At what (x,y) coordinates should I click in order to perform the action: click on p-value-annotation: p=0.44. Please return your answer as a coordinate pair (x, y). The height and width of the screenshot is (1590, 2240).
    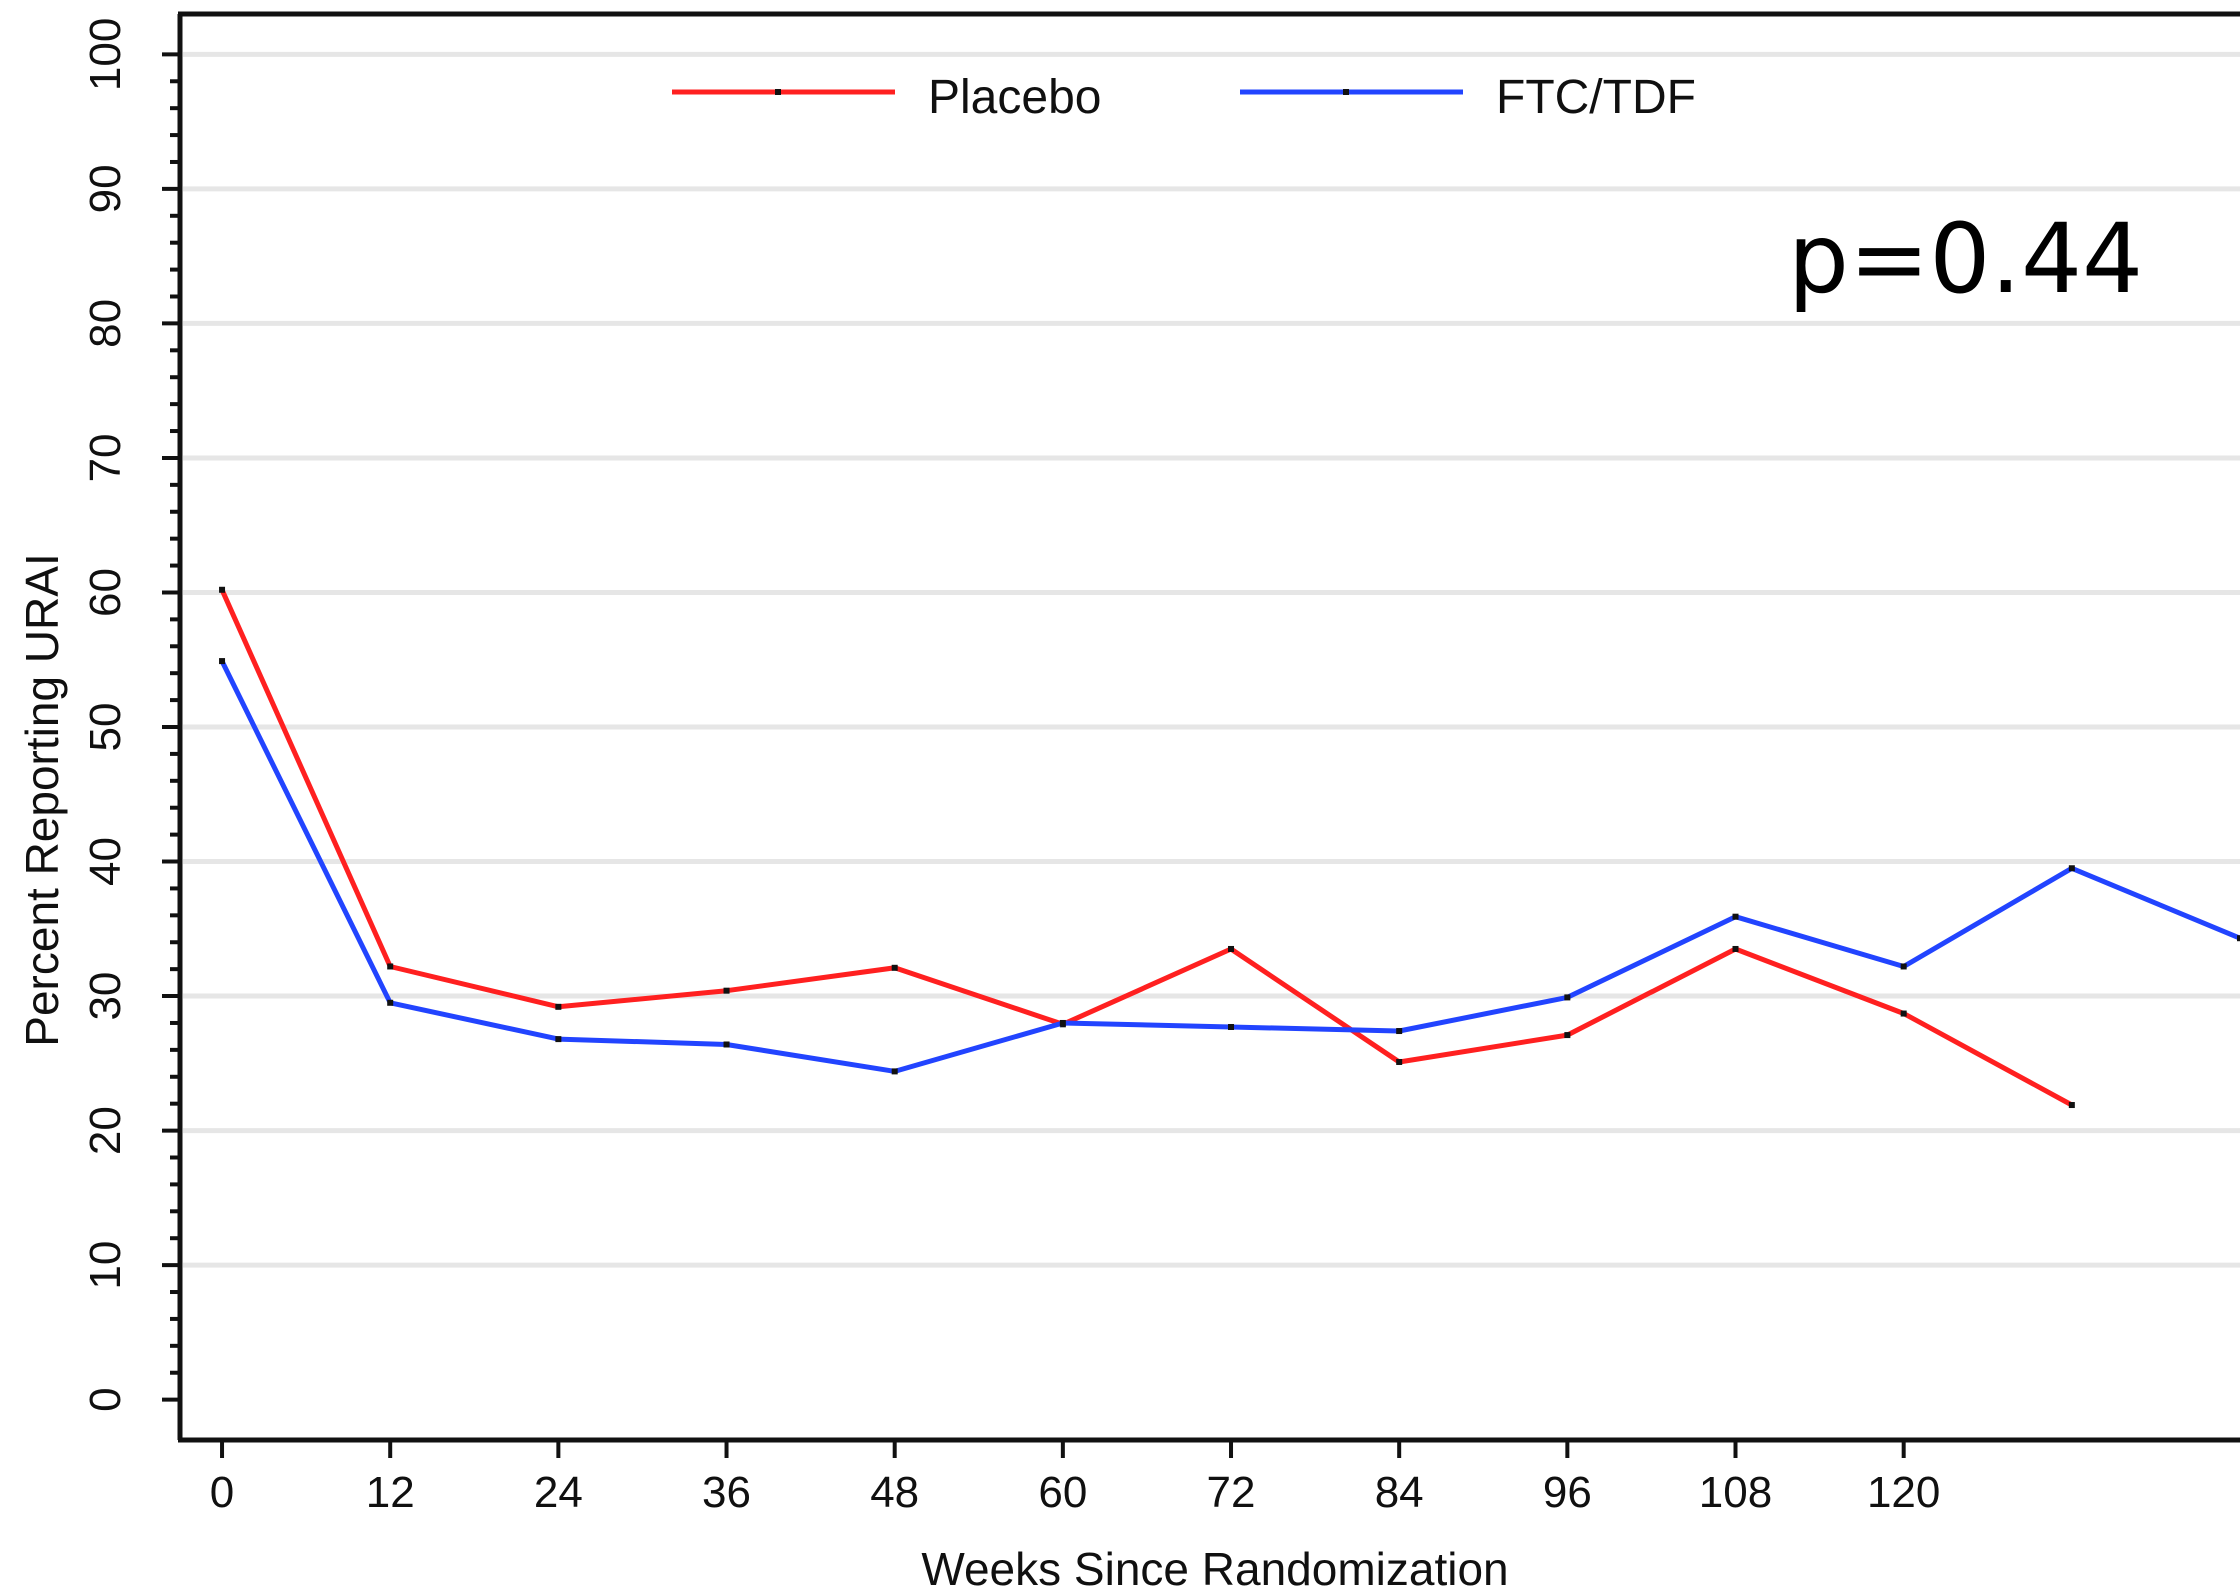
    Looking at the image, I should click on (1965, 259).